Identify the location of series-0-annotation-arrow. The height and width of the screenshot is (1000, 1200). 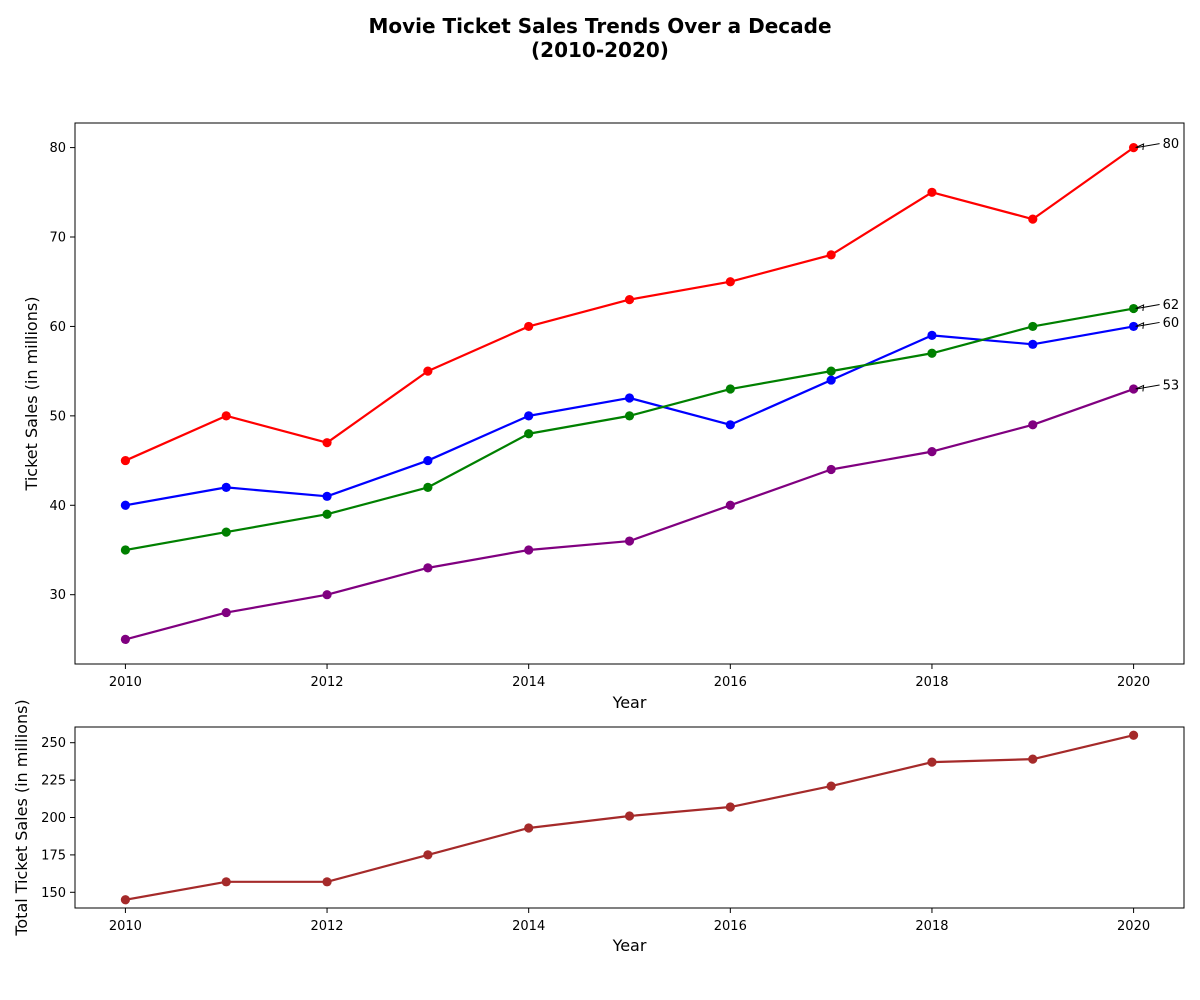
(1148, 146).